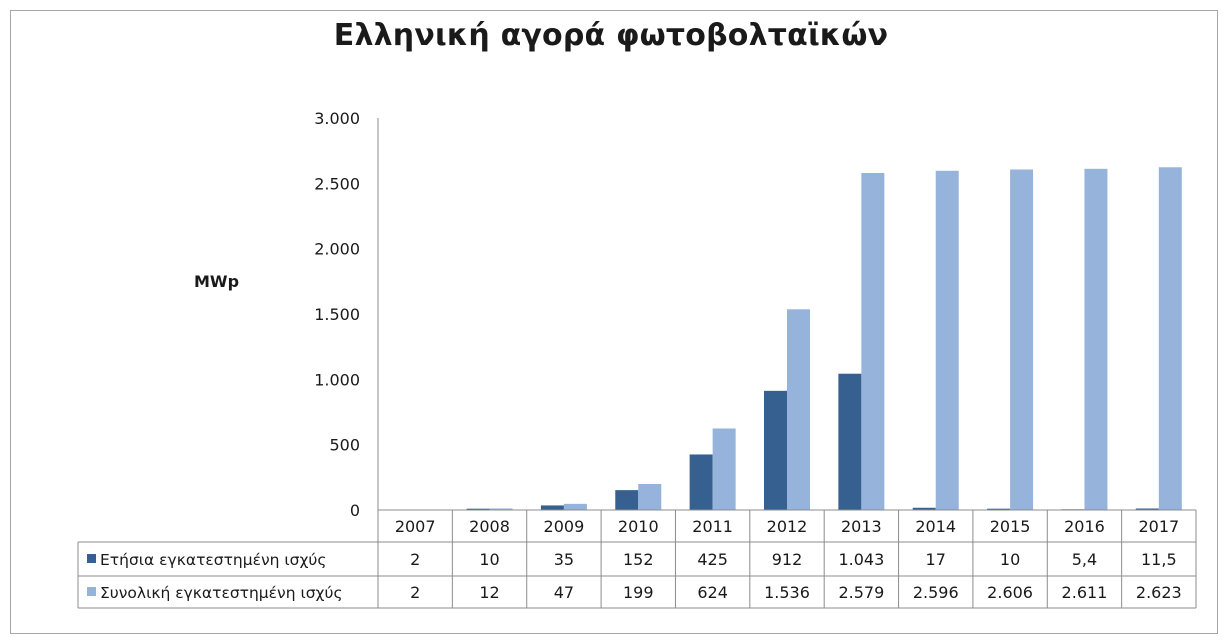 The height and width of the screenshot is (637, 1222). I want to click on data-label: 5,4, so click(1084, 559).